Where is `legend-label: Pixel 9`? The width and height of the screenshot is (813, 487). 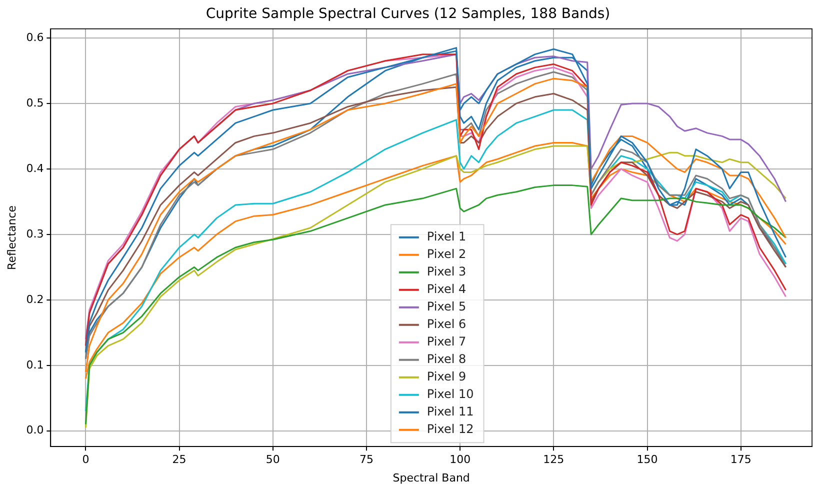 legend-label: Pixel 9 is located at coordinates (446, 376).